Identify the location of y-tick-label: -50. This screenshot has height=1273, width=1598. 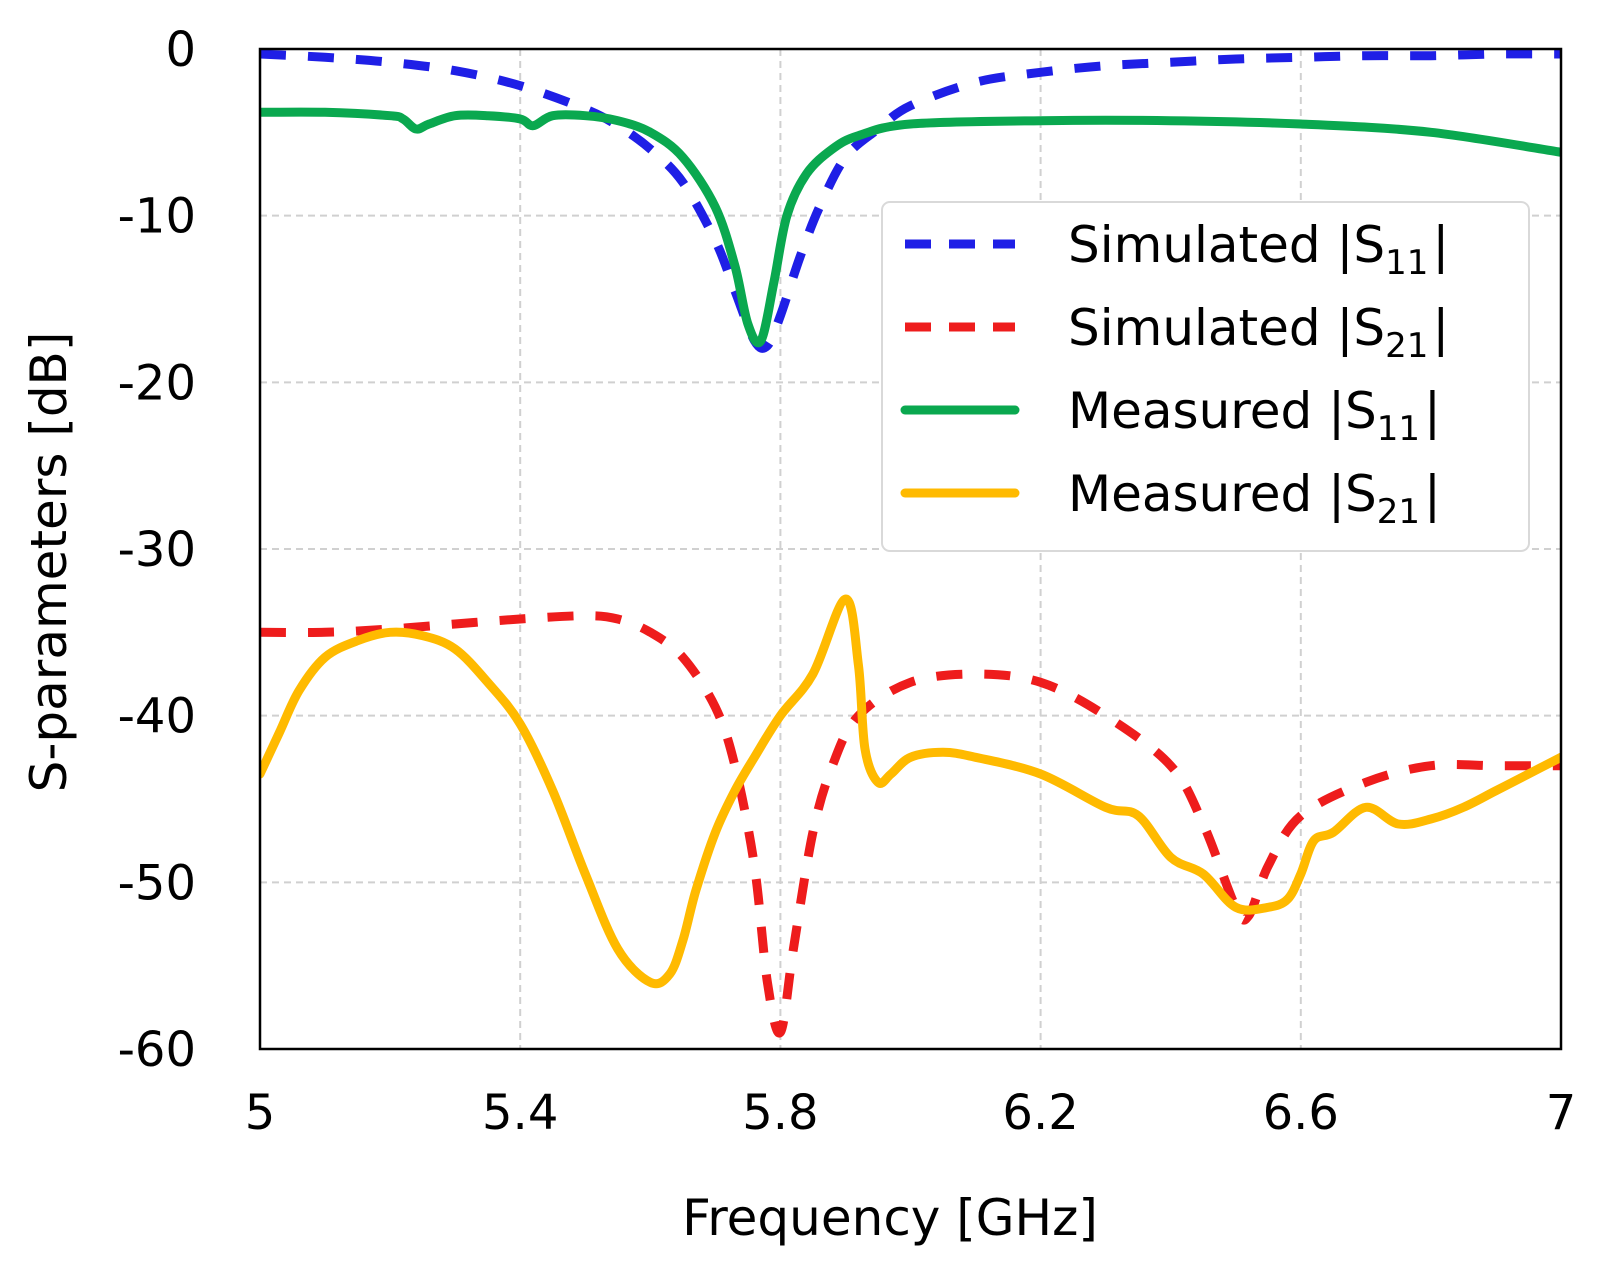
(157, 883).